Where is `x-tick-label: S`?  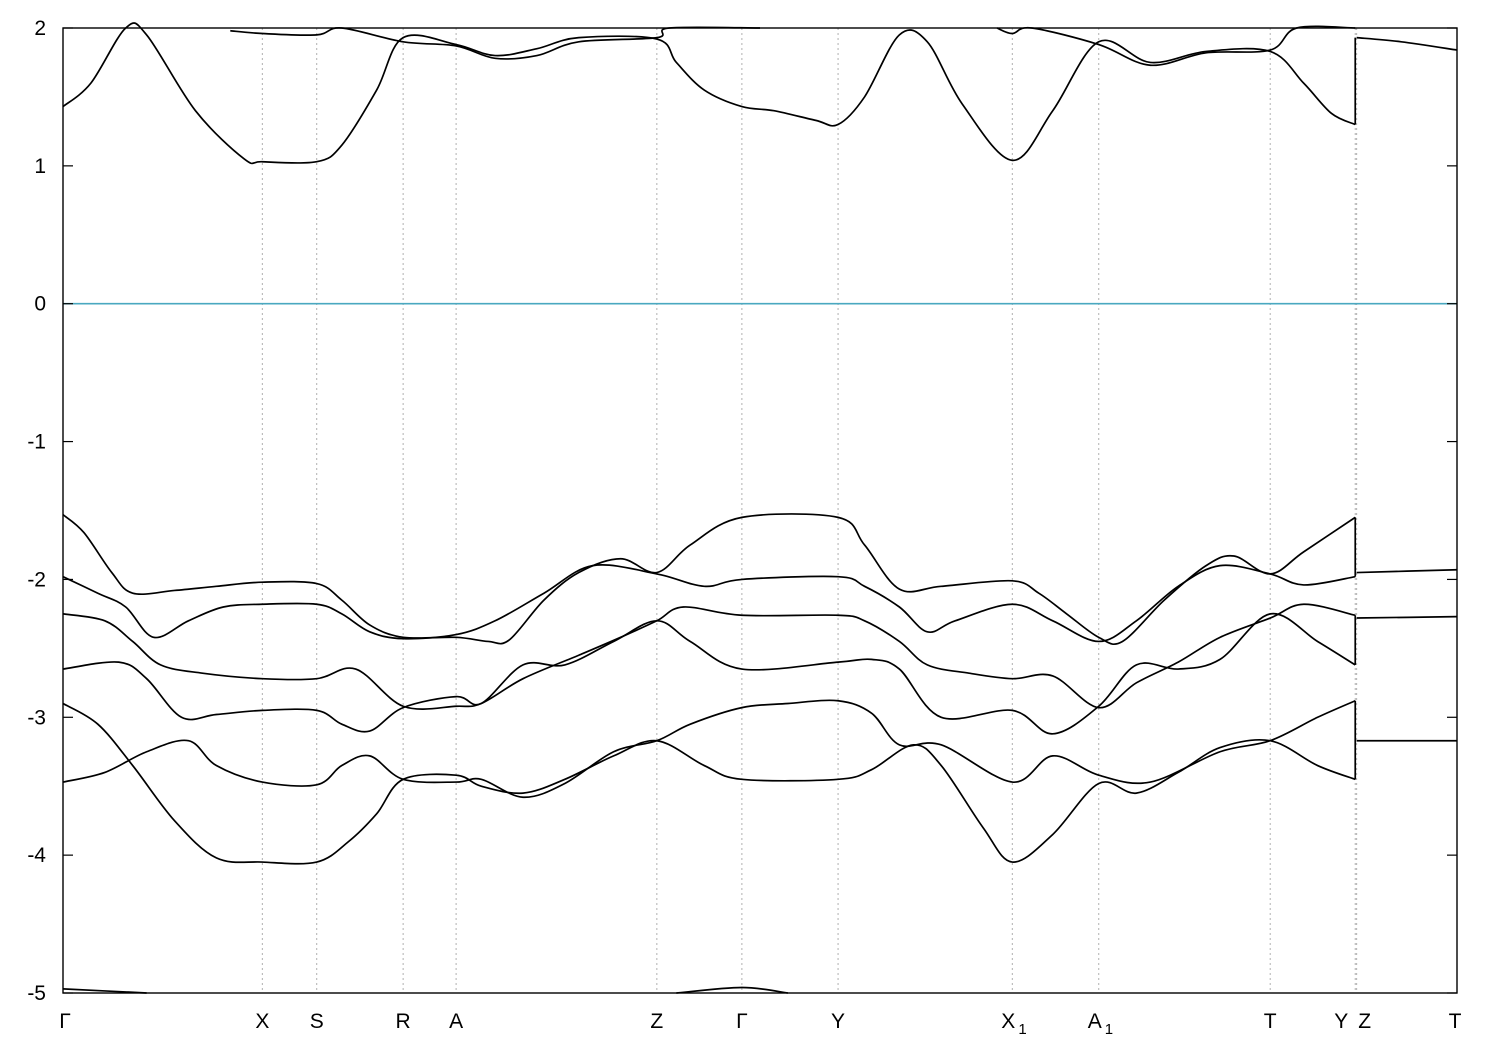 x-tick-label: S is located at coordinates (317, 1021).